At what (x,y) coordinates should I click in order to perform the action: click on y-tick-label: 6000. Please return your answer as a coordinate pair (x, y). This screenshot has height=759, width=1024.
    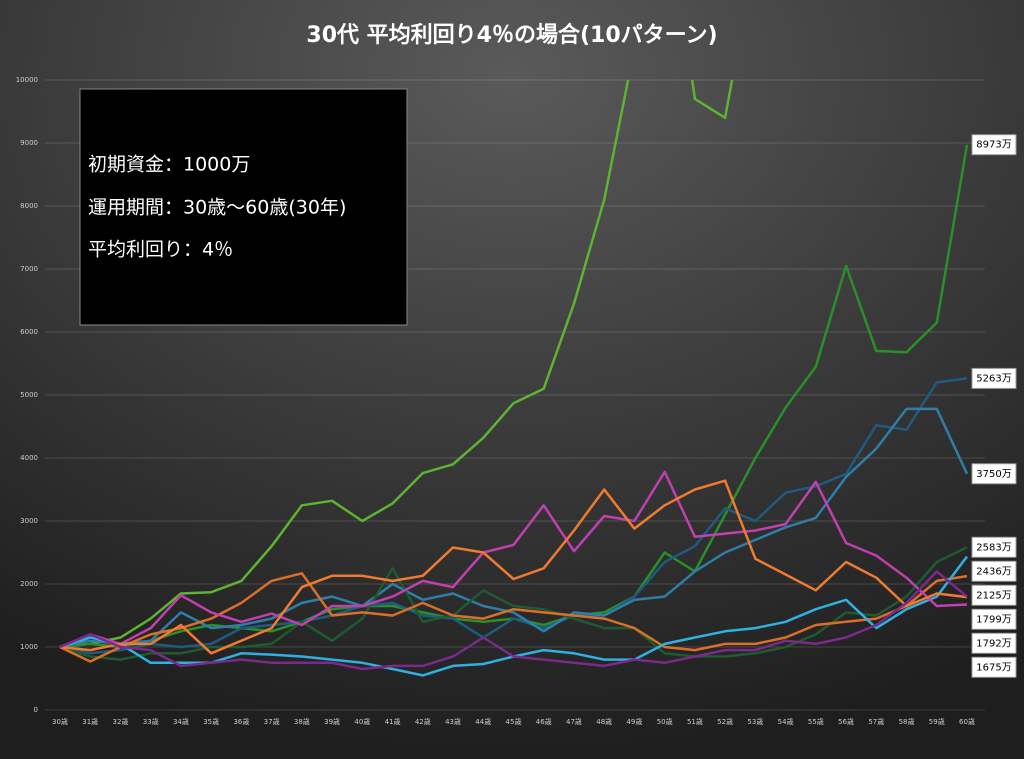
    Looking at the image, I should click on (29, 332).